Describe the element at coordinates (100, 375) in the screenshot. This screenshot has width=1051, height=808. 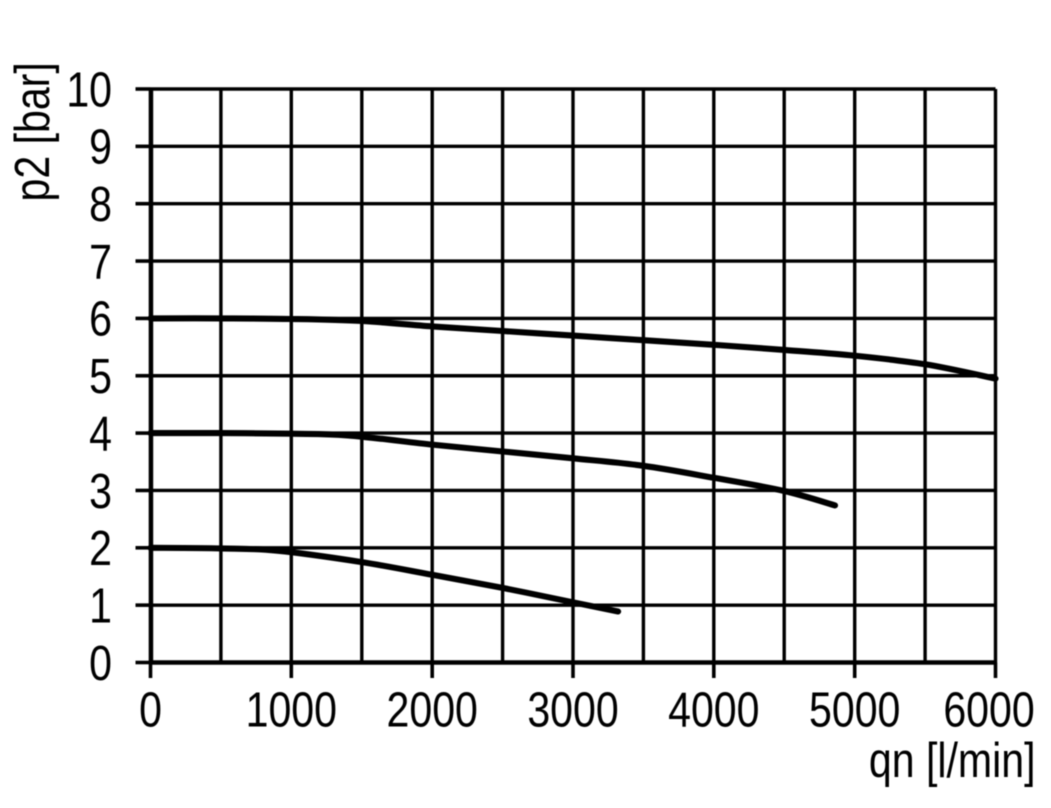
I see `svg-text: 5` at that location.